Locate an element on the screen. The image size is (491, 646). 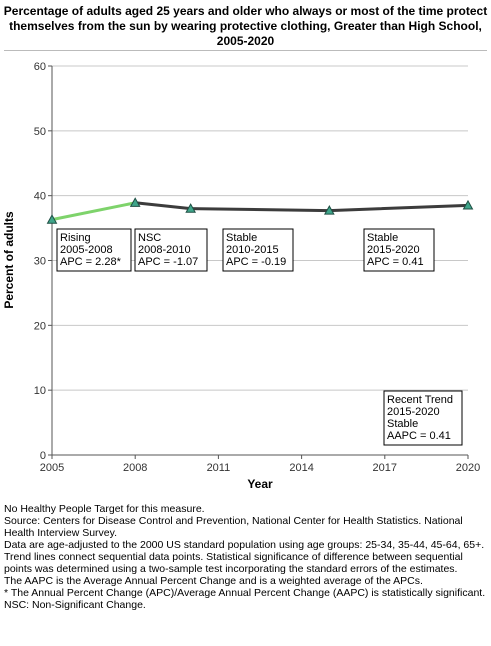
annotation-2005-2008-line: APC = 2.28* is located at coordinates (91, 262).